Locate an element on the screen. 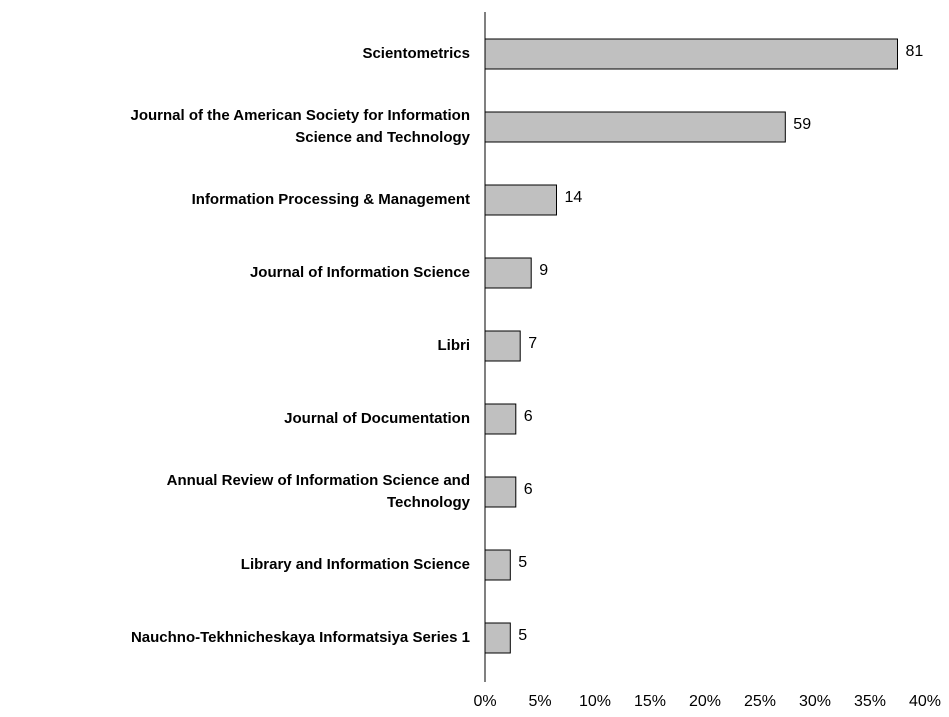 This screenshot has height=717, width=949. category-label-line: Information Processing & Management is located at coordinates (331, 199).